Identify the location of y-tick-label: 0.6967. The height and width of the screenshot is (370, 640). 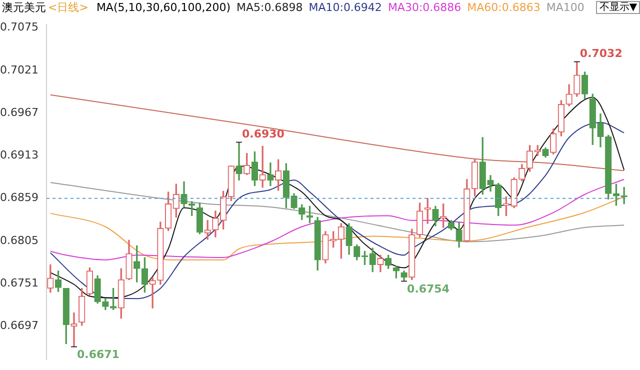
(19, 112).